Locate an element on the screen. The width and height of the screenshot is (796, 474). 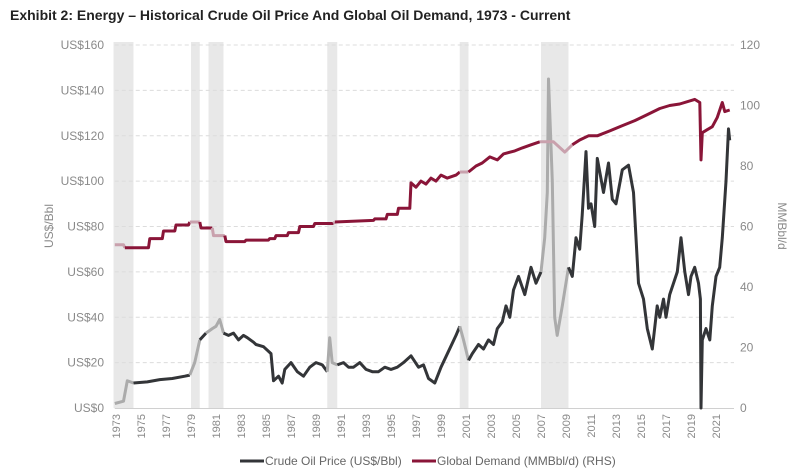
left-tick-label: US$20 is located at coordinates (85, 363).